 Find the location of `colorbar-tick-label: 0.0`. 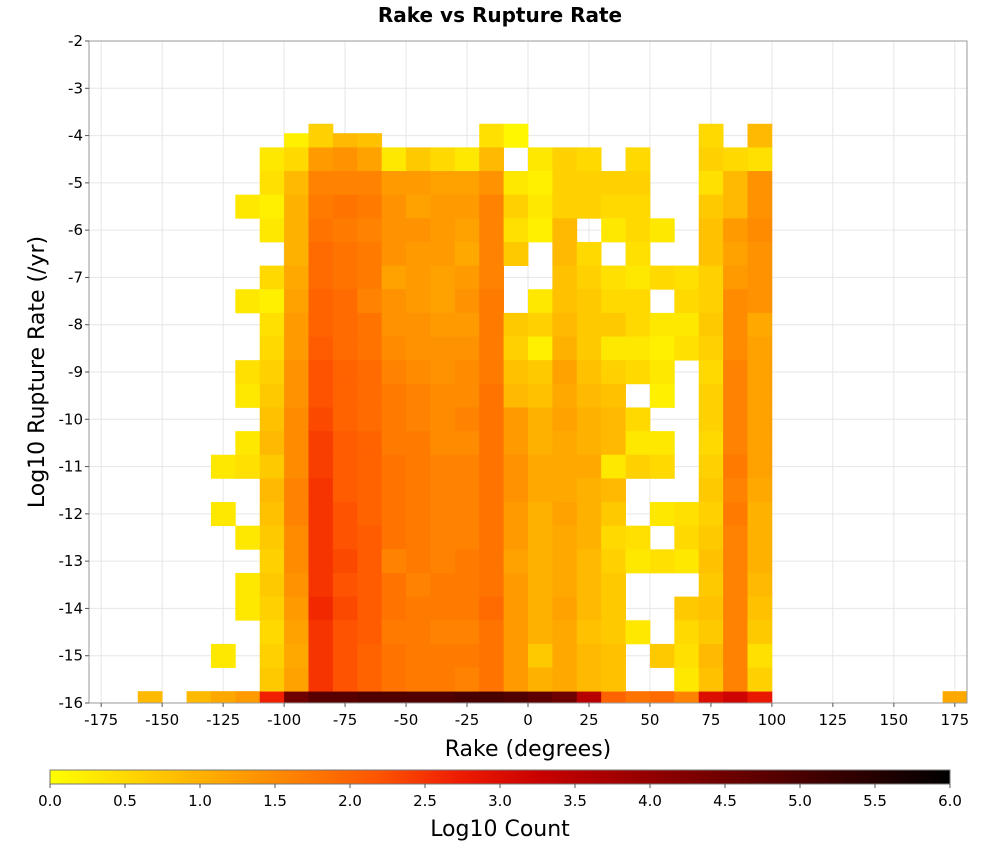

colorbar-tick-label: 0.0 is located at coordinates (50, 801).